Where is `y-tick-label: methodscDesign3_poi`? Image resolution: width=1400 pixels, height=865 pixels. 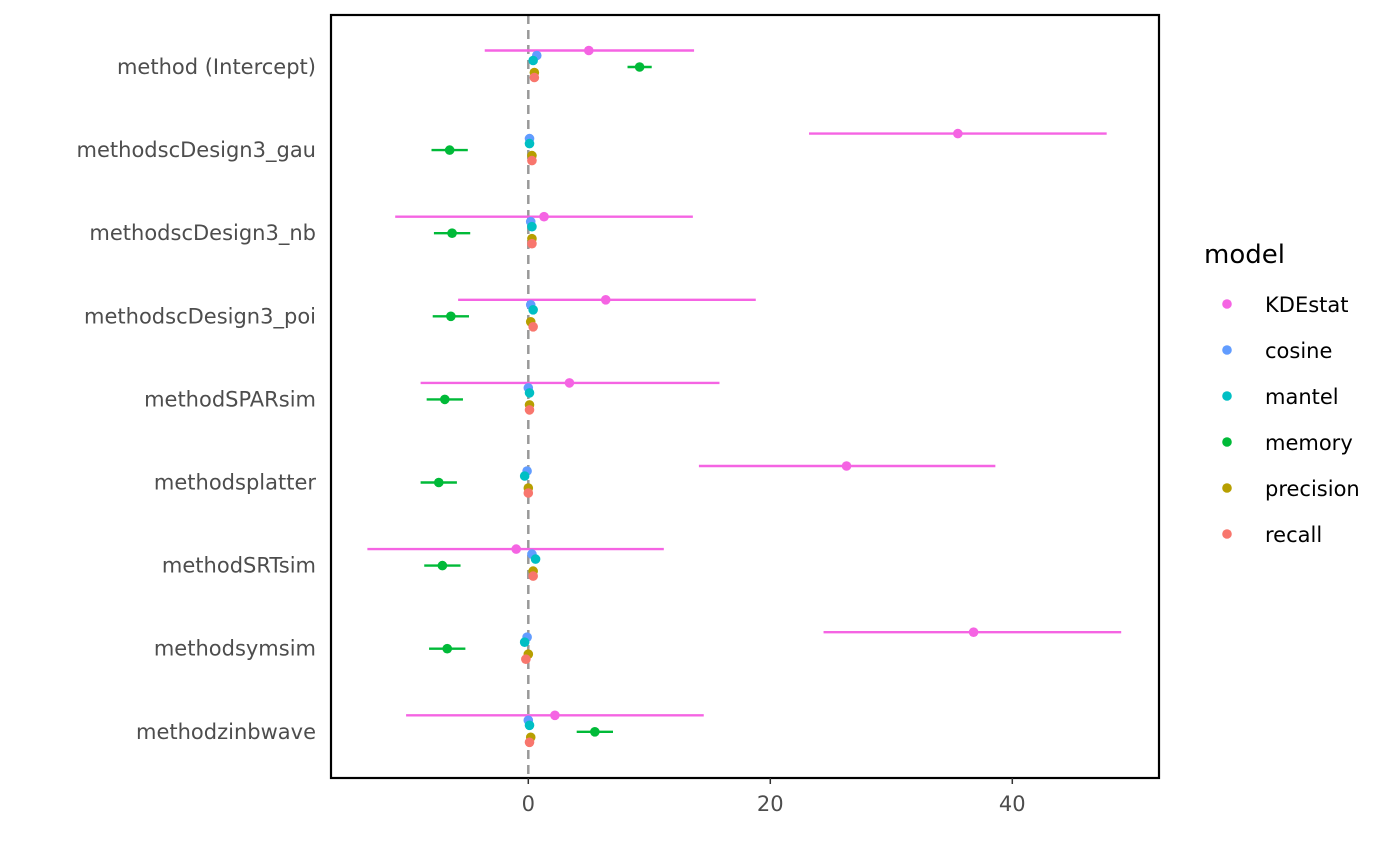 y-tick-label: methodscDesign3_poi is located at coordinates (200, 316).